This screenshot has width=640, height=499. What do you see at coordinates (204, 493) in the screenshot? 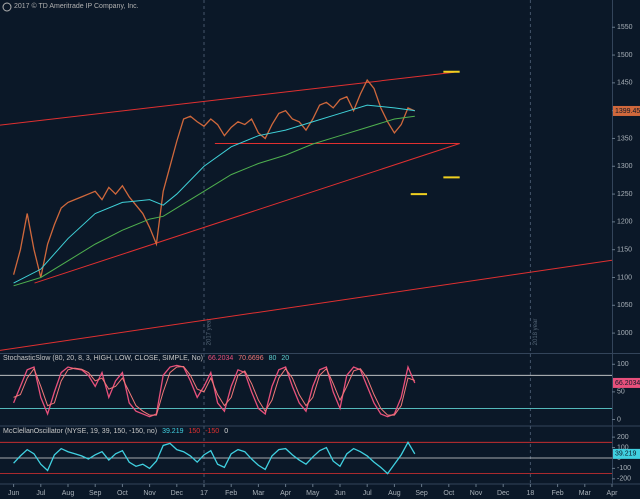
I see `x-tick-label: 17` at bounding box center [204, 493].